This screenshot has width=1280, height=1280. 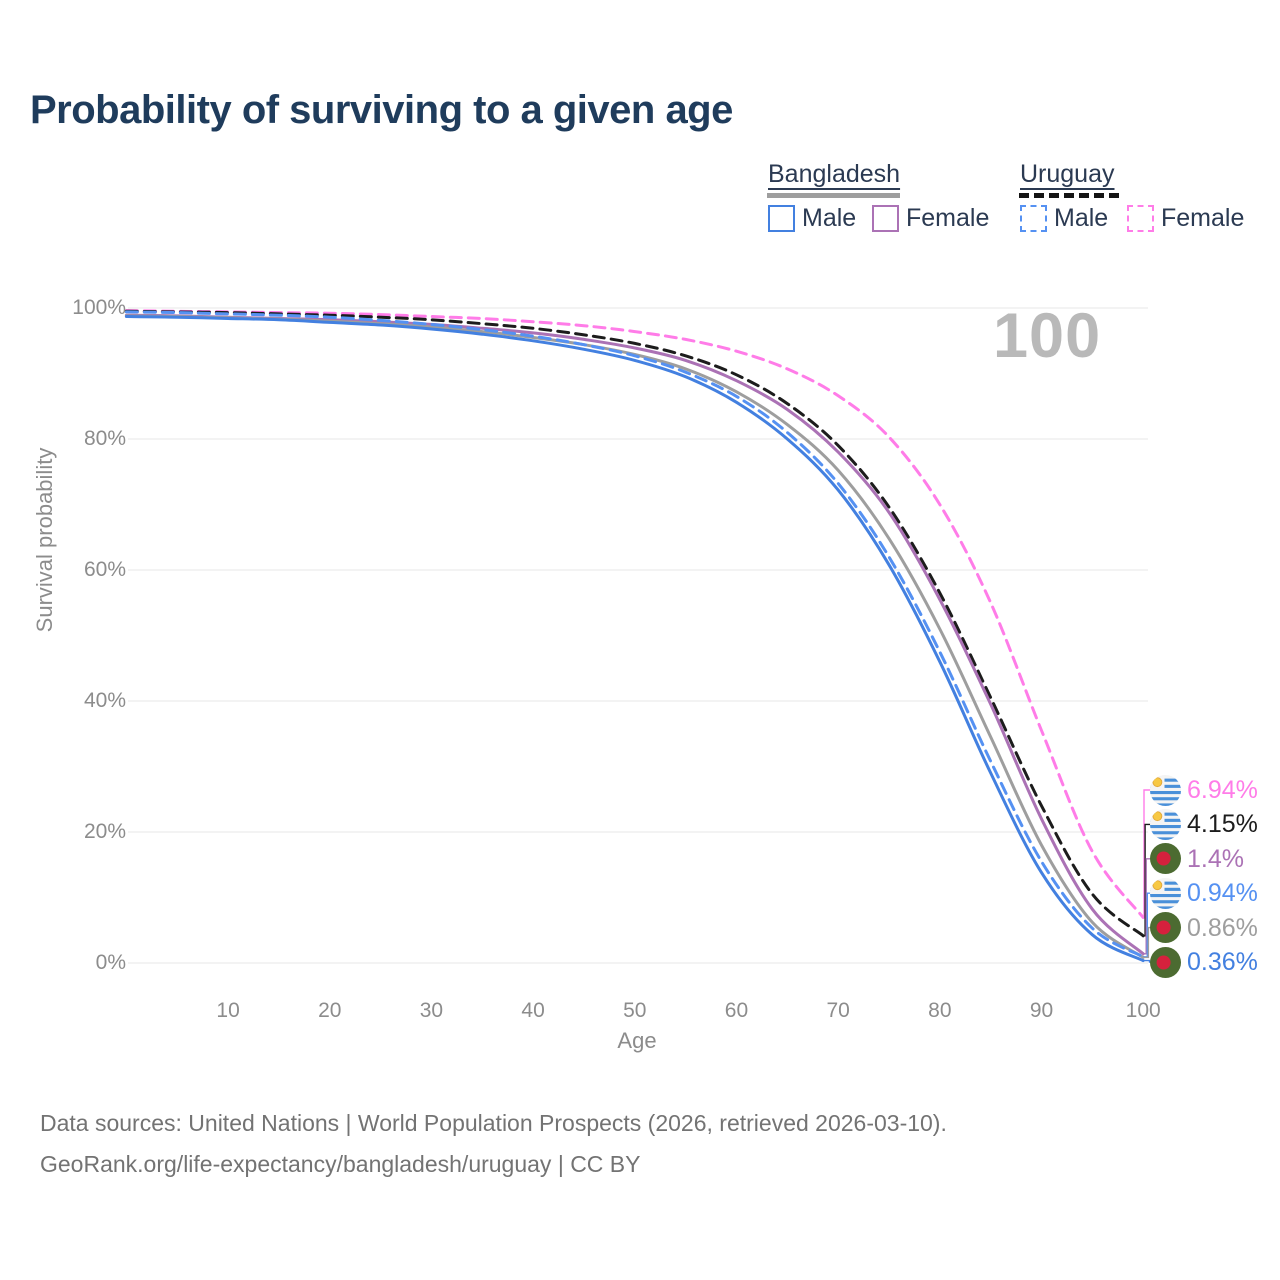 I want to click on x-tick-10: 10, so click(x=228, y=1010).